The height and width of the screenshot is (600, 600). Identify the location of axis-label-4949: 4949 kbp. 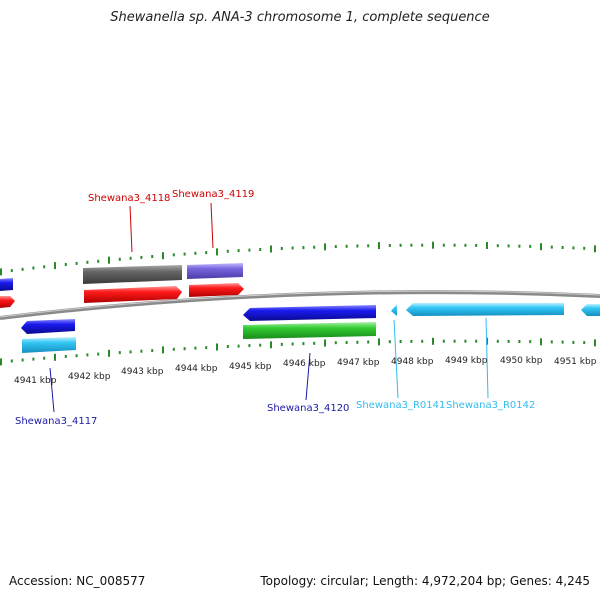
(466, 361).